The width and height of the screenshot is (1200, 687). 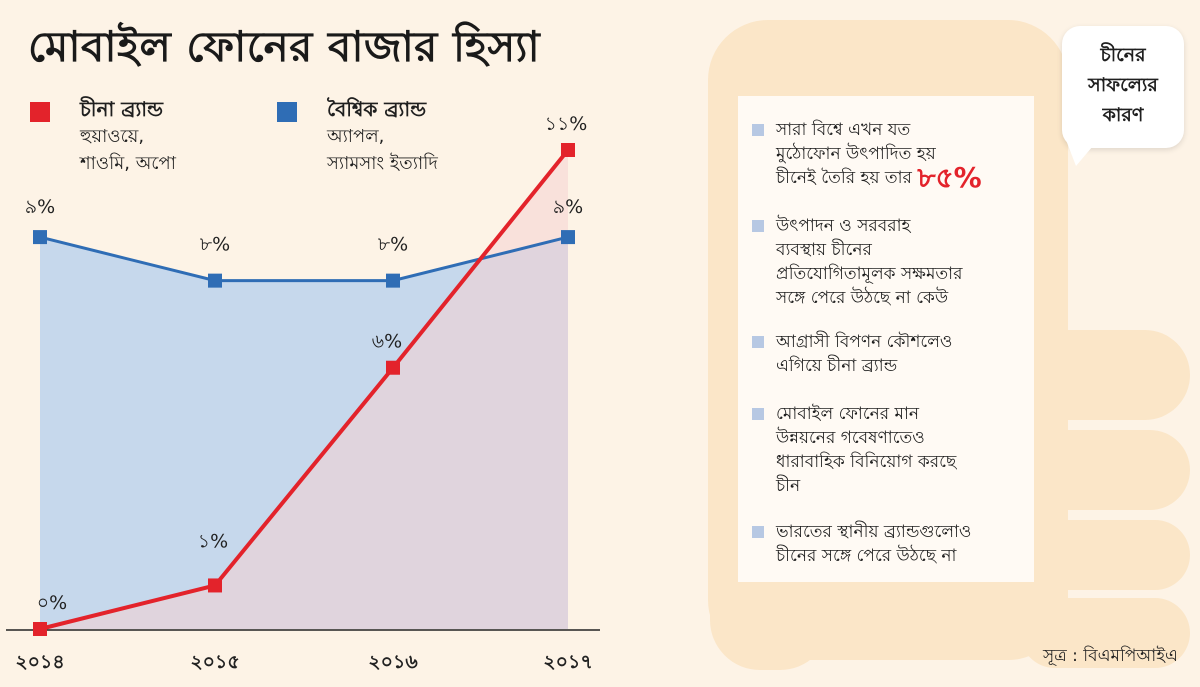 I want to click on legend-desc: অ্যাপল,, so click(x=356, y=136).